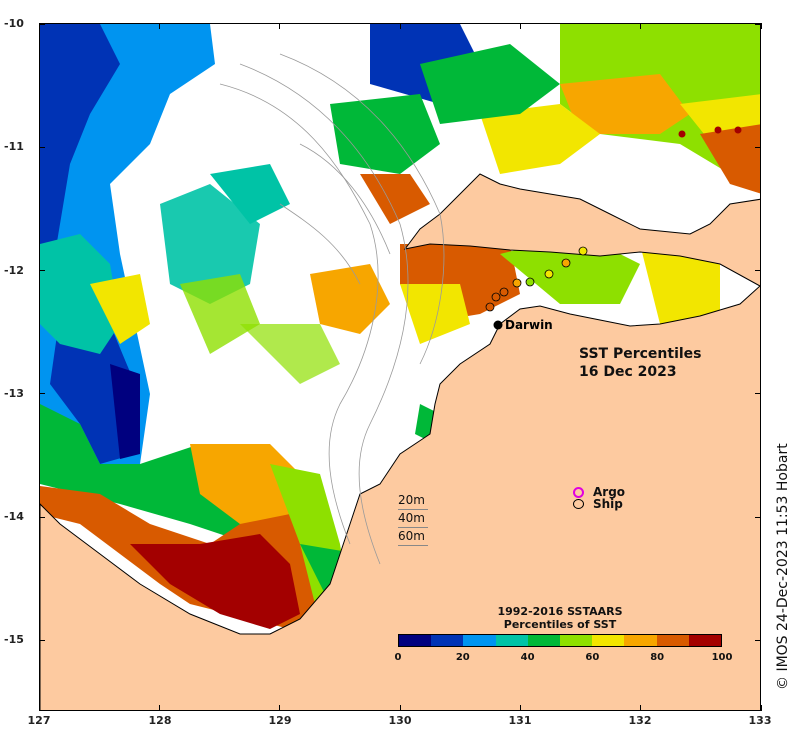 Image resolution: width=800 pixels, height=750 pixels. What do you see at coordinates (628, 372) in the screenshot?
I see `map-title-line2: 16 Dec 2023` at bounding box center [628, 372].